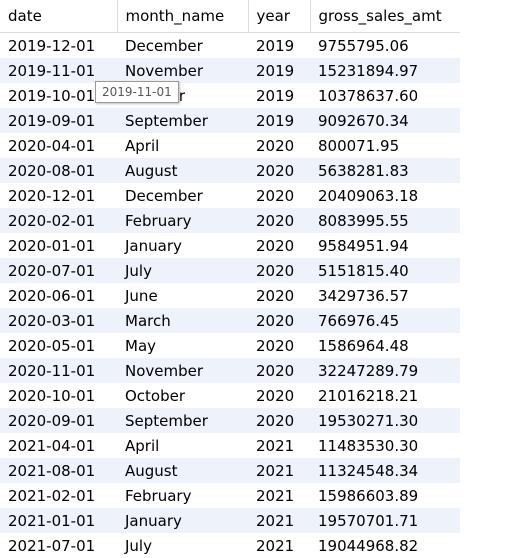 The width and height of the screenshot is (510, 558). What do you see at coordinates (182, 370) in the screenshot?
I see `month-name-cell: November` at bounding box center [182, 370].